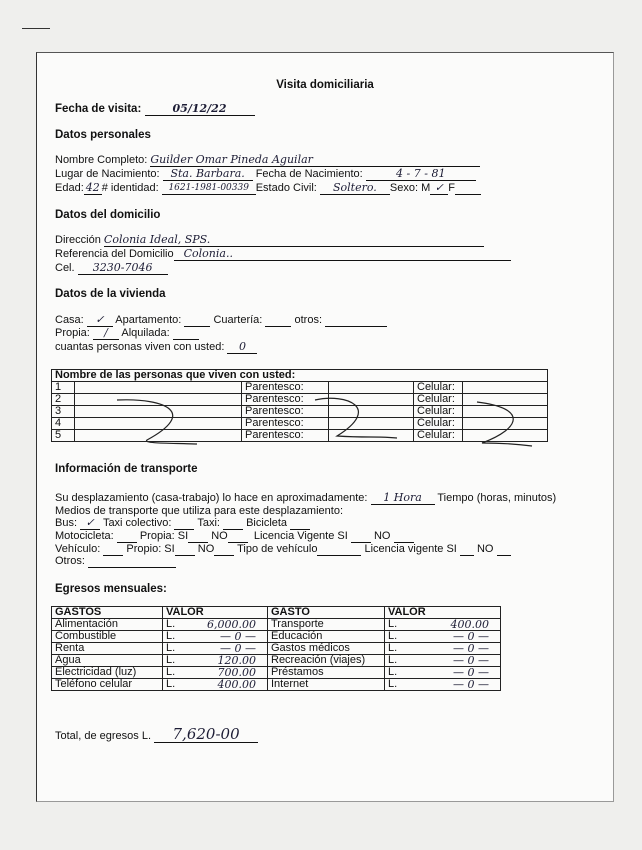 The height and width of the screenshot is (850, 642). Describe the element at coordinates (110, 294) in the screenshot. I see `section-vivienda: Datos de la vivienda` at that location.